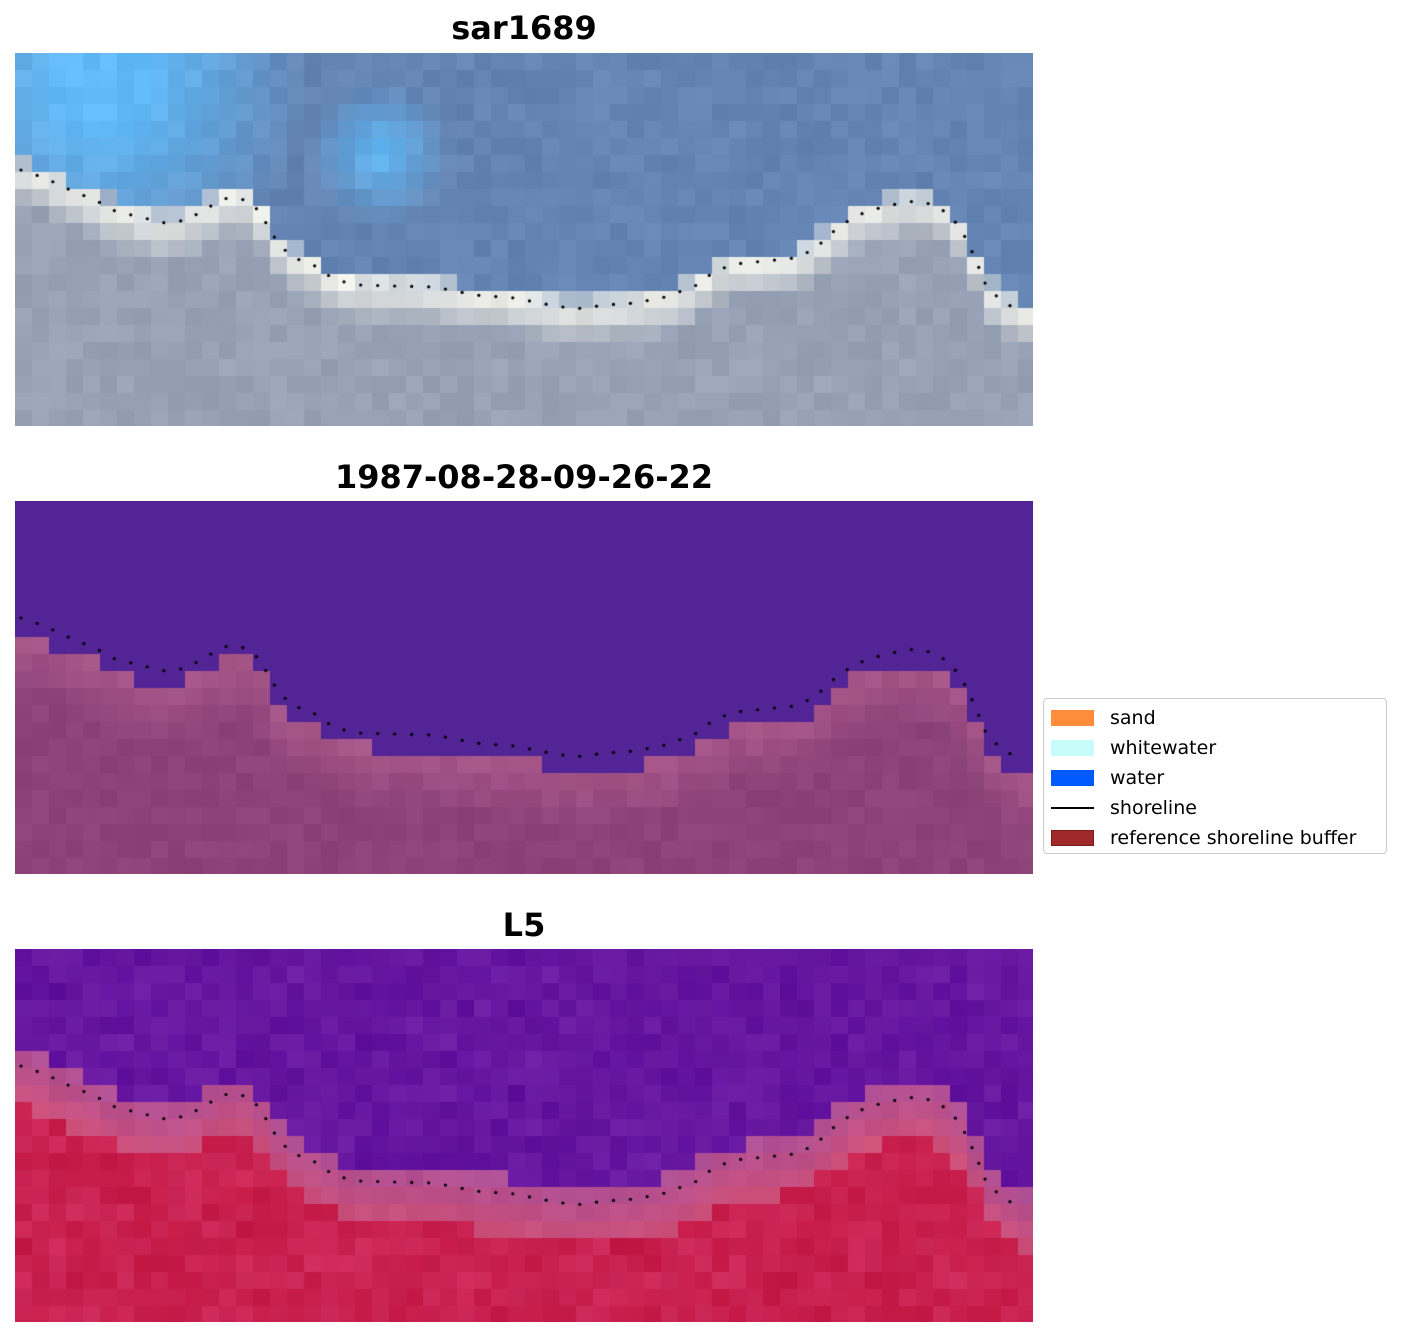 The image size is (1404, 1337). Describe the element at coordinates (1072, 778) in the screenshot. I see `water-swatch` at that location.